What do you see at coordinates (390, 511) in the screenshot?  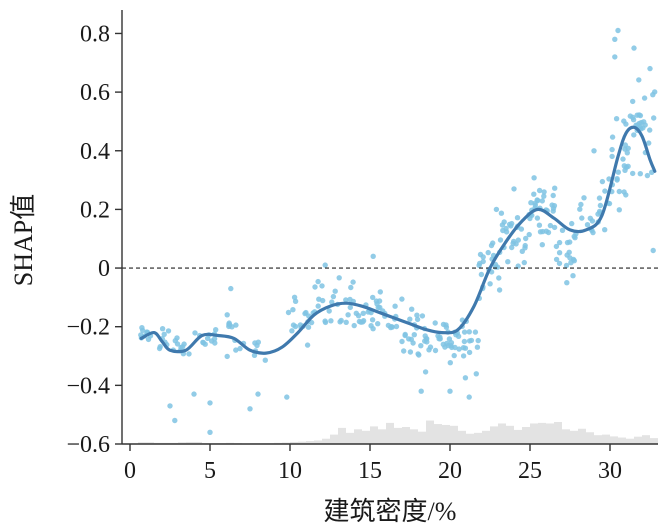 I see `x-axis-title: 建筑密度/%` at bounding box center [390, 511].